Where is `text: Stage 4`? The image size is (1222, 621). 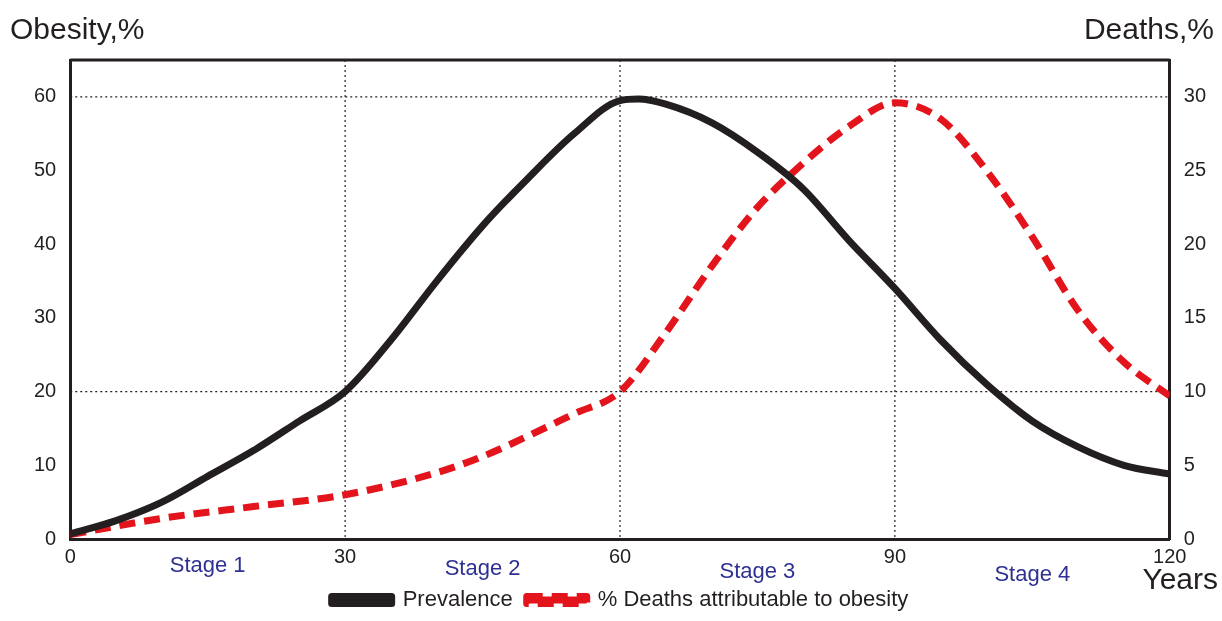
text: Stage 4 is located at coordinates (1032, 574).